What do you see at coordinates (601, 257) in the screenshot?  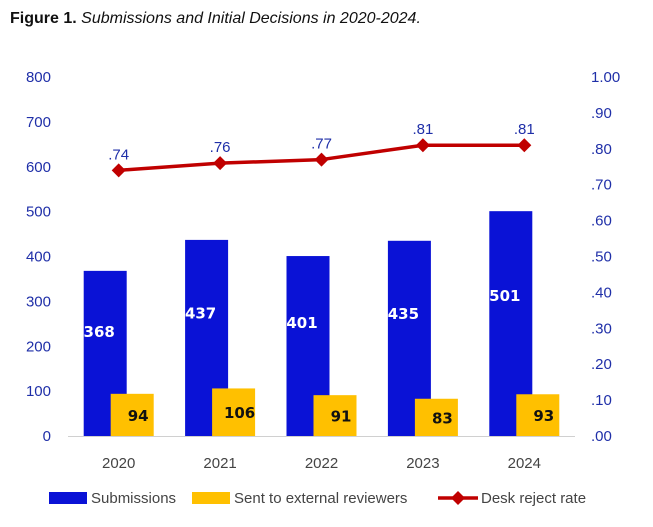 I see `y-right-tick-label: .50` at bounding box center [601, 257].